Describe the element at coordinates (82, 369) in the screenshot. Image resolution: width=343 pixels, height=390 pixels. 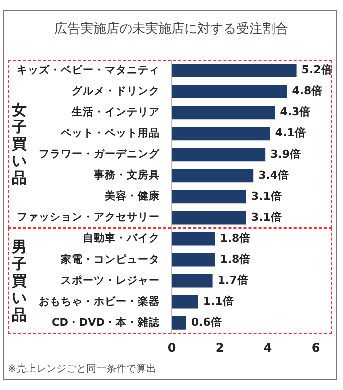
I see `text: ※売上レンジごと同一条件で算出` at that location.